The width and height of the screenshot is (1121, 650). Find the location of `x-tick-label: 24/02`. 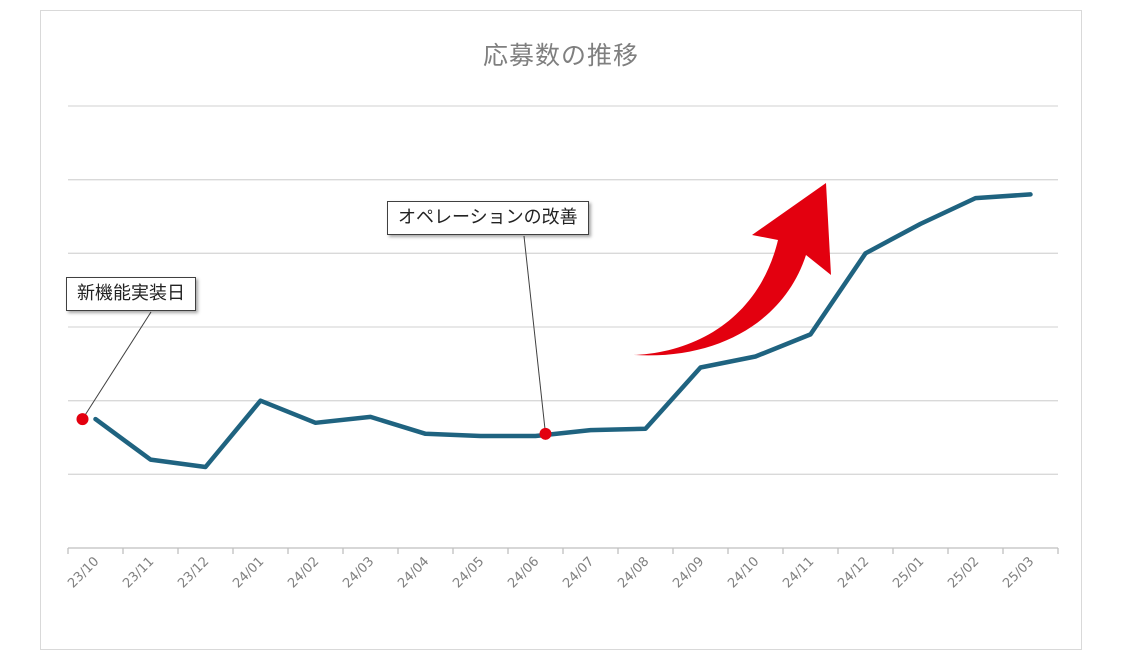

x-tick-label: 24/02 is located at coordinates (303, 572).